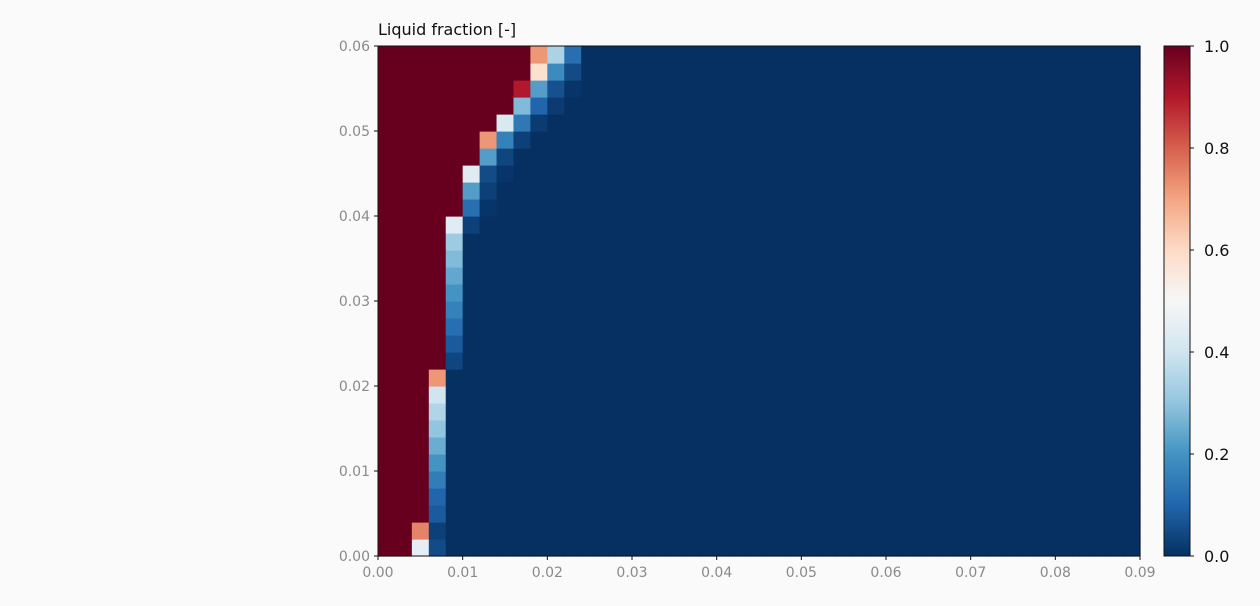 This screenshot has height=606, width=1260. Describe the element at coordinates (1209, 301) in the screenshot. I see `colorbar-axis: 0.0 0.2 0.4 0.6 0.8 1.0` at that location.